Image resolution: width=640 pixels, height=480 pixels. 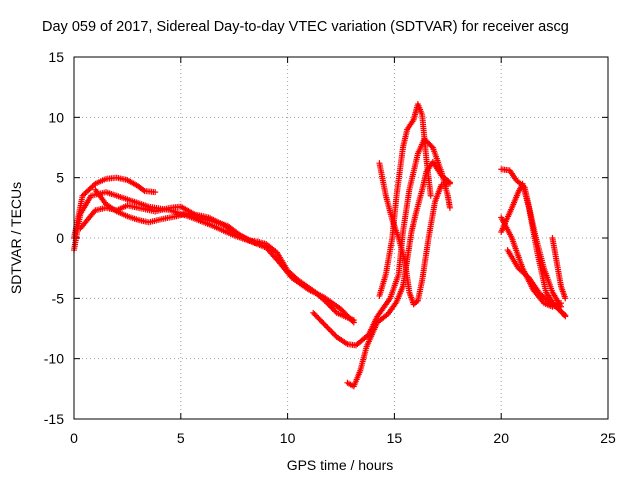 I want to click on x-tick-label: 5, so click(x=181, y=438).